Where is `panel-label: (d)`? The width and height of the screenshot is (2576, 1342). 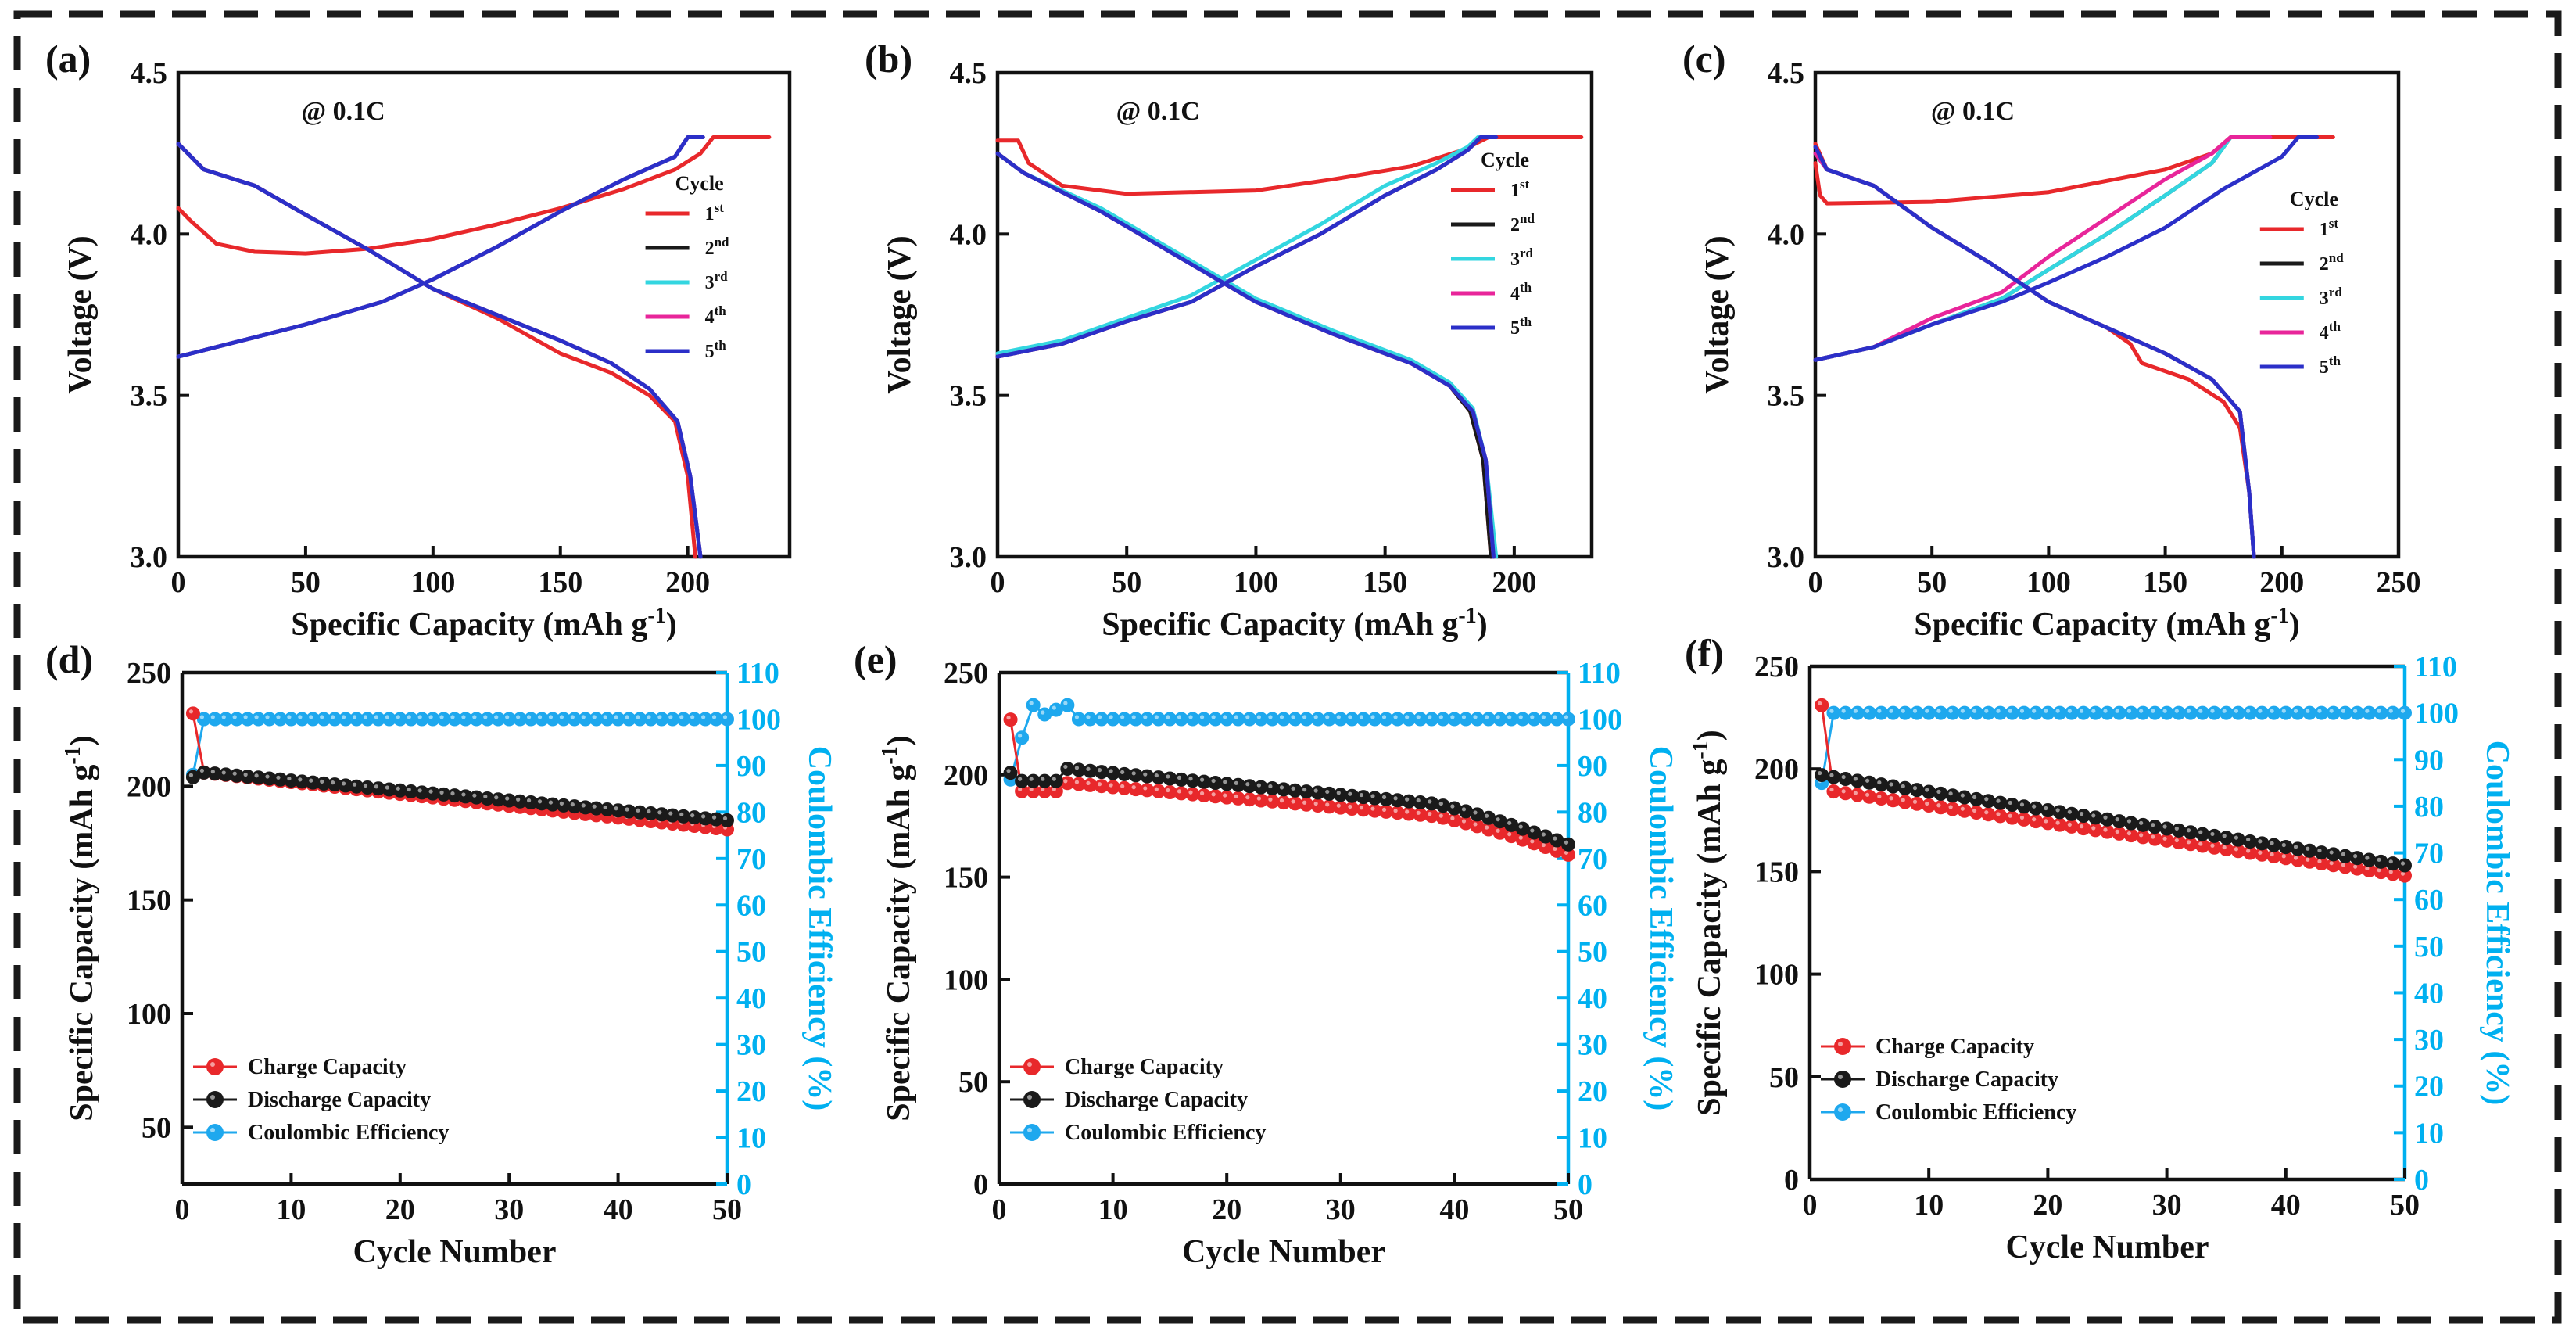 panel-label: (d) is located at coordinates (69, 659).